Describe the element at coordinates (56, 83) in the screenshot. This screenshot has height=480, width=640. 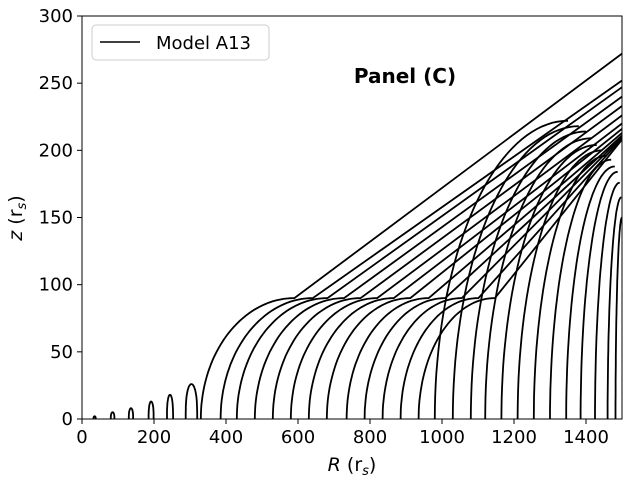
I see `y-tick-label: 250` at that location.